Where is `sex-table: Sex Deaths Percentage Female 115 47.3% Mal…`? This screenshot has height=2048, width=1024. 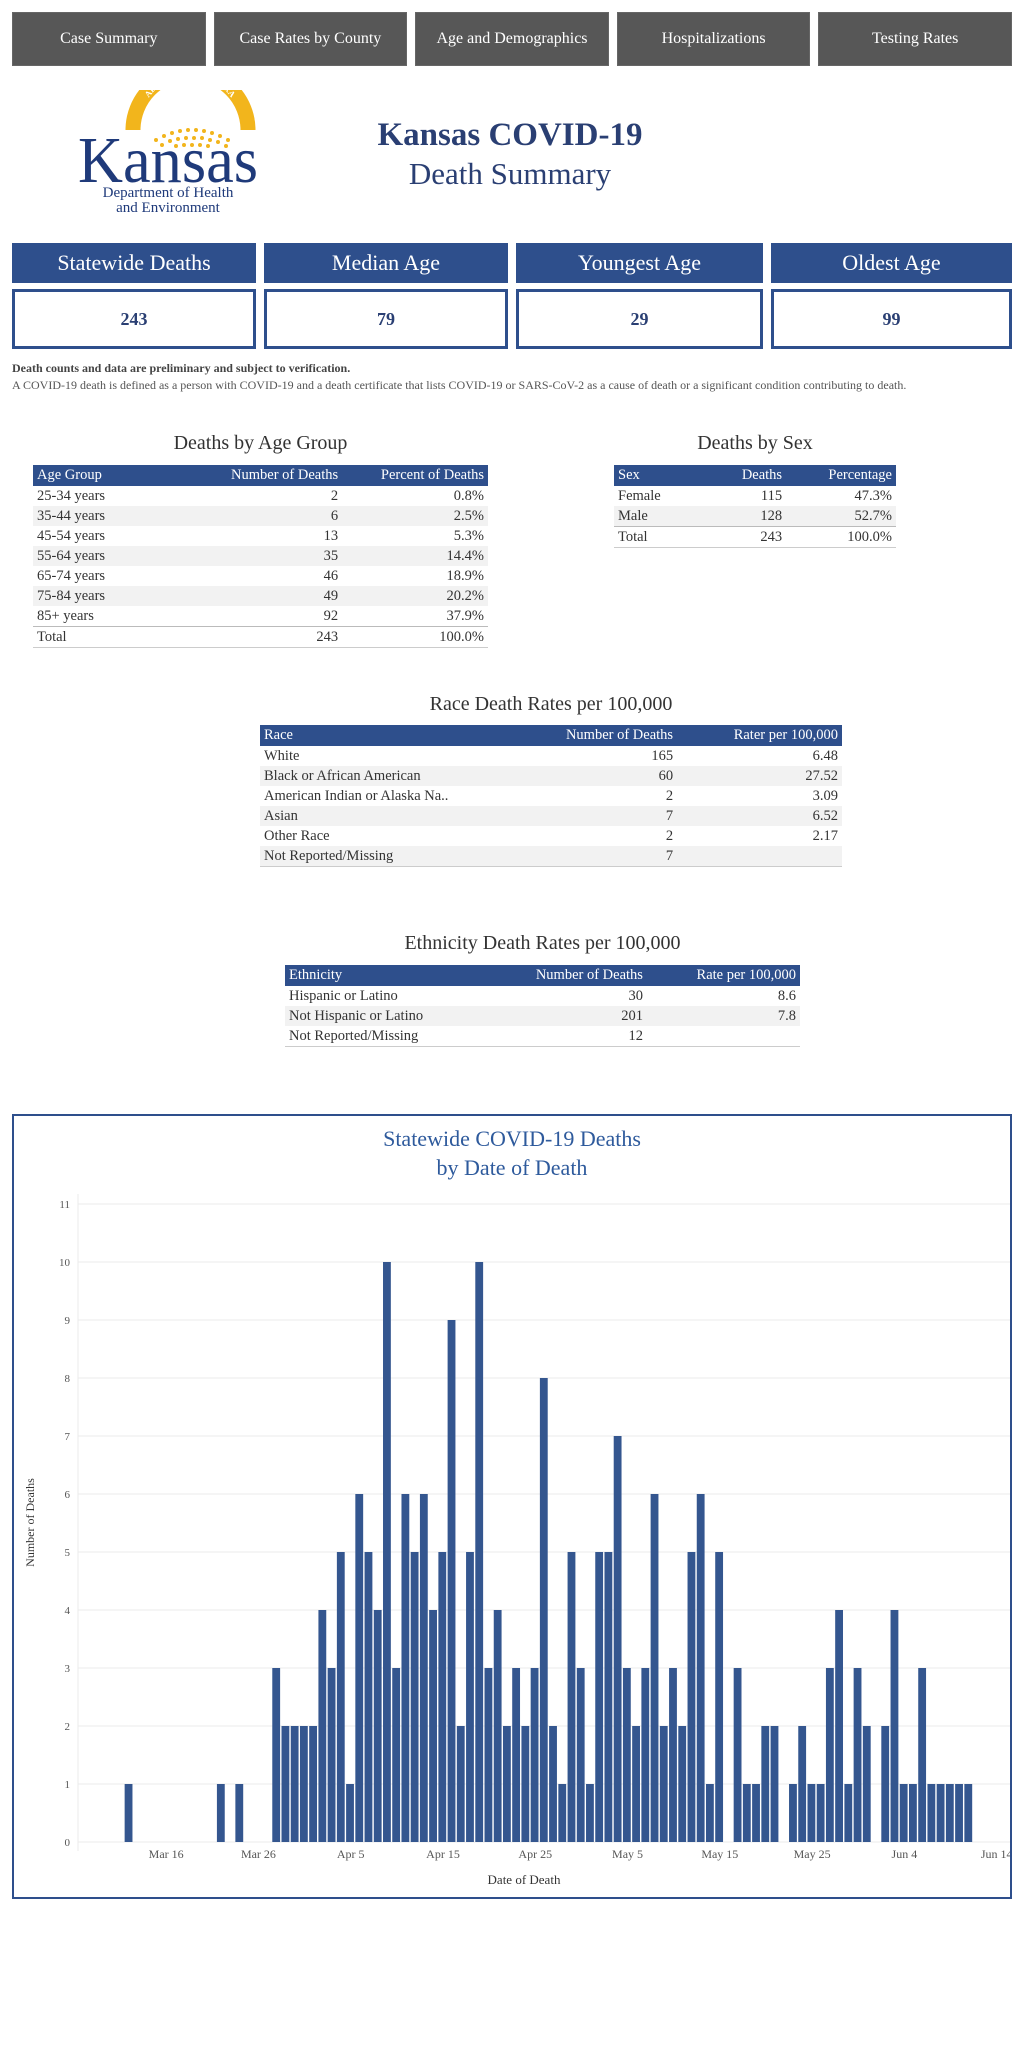 sex-table: Sex Deaths Percentage Female 115 47.3% Mal… is located at coordinates (755, 506).